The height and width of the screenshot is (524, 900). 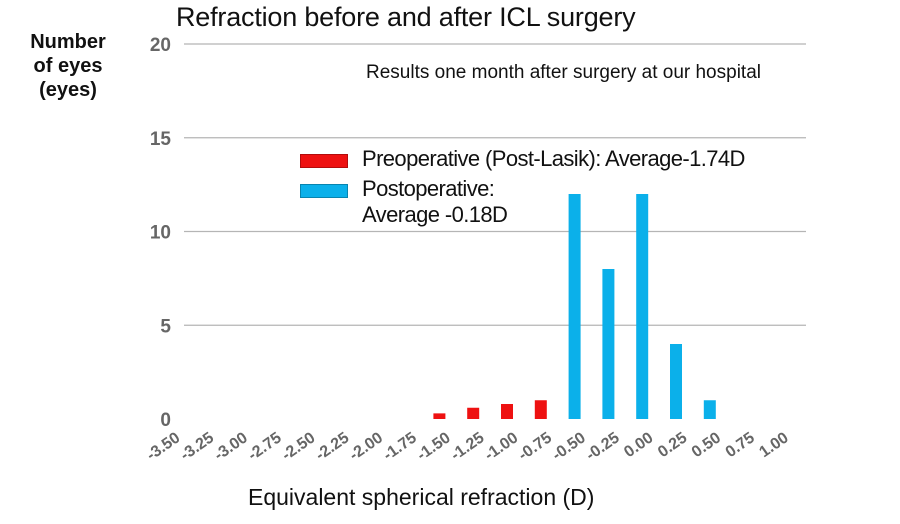 What do you see at coordinates (439, 416) in the screenshot?
I see `bar-preoperative--1.50` at bounding box center [439, 416].